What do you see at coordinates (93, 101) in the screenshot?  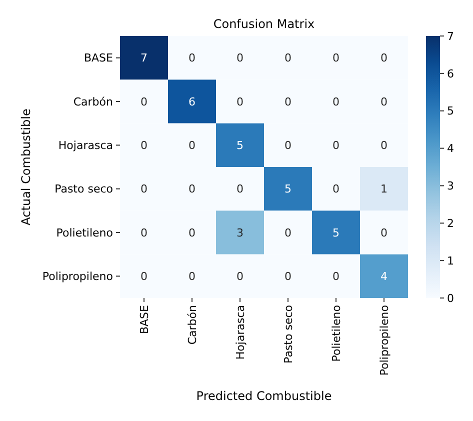 I see `y-tick-label: Carbón` at bounding box center [93, 101].